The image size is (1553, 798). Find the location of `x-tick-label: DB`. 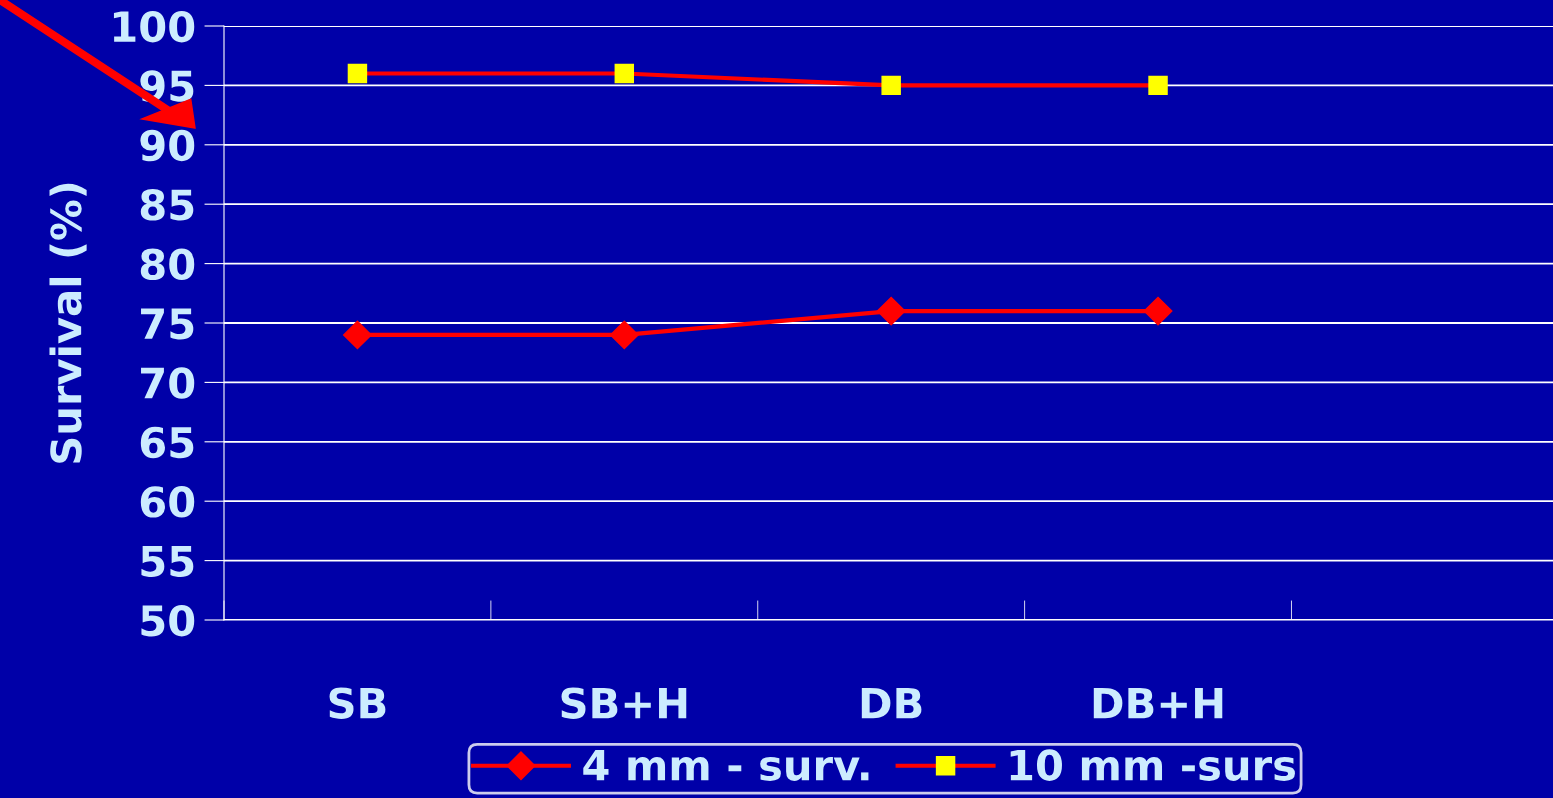

x-tick-label: DB is located at coordinates (891, 703).